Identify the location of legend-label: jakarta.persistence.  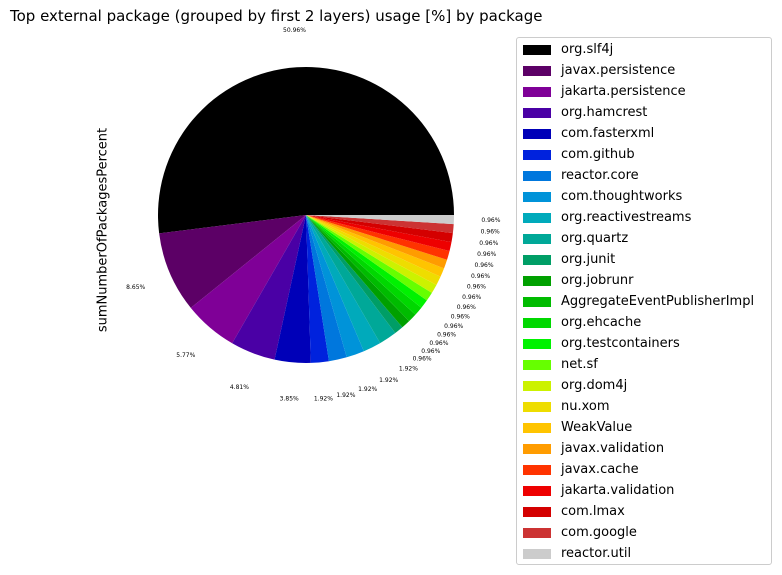
(623, 91).